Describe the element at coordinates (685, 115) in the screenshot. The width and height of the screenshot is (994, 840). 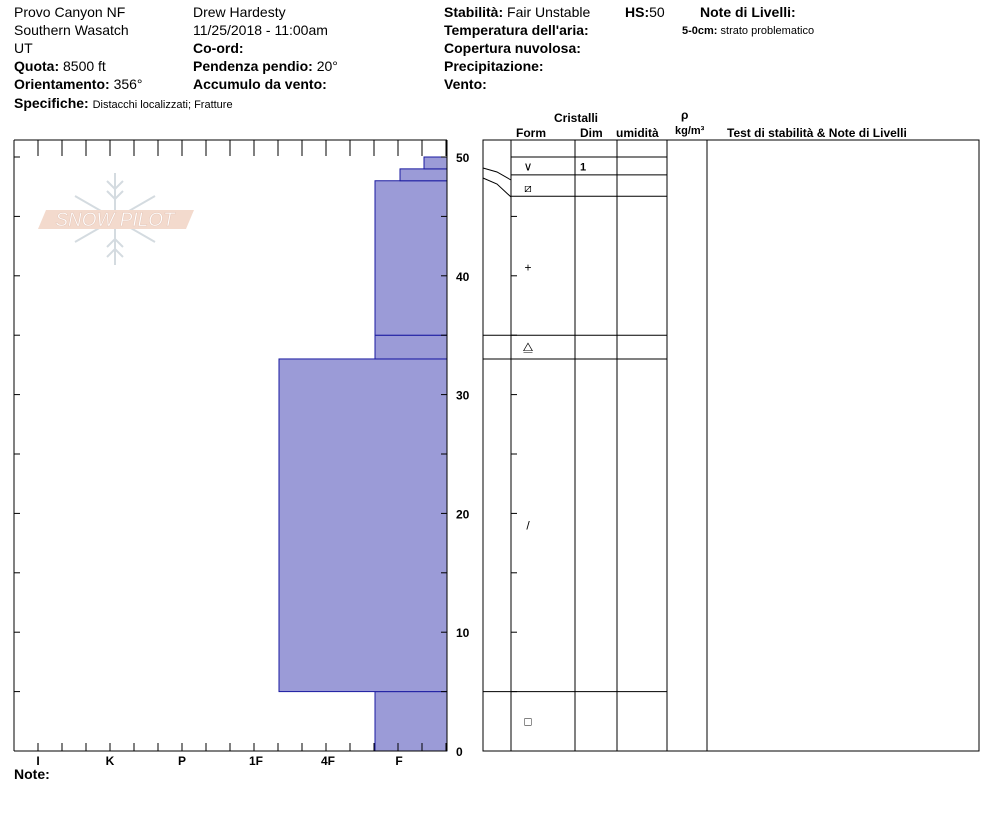
I see `density-symbol: ρ` at that location.